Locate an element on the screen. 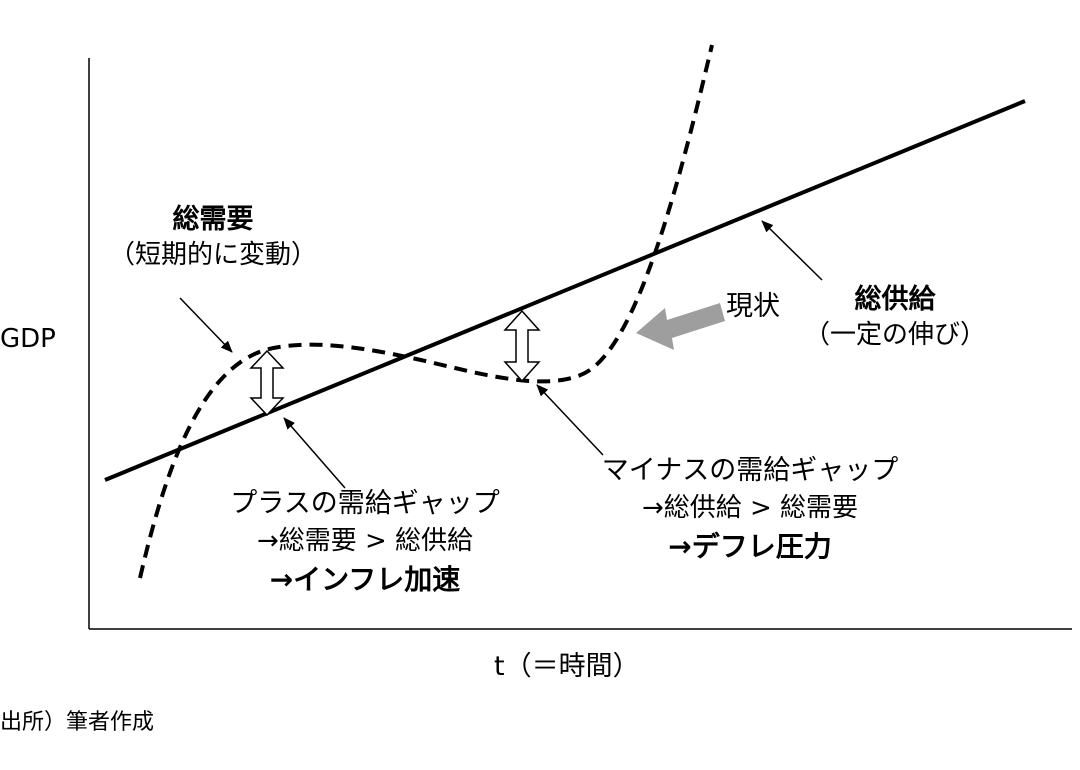 Image resolution: width=1080 pixels, height=770 pixels. negative-gap-line1: マイナスの需給ギャップ is located at coordinates (750, 470).